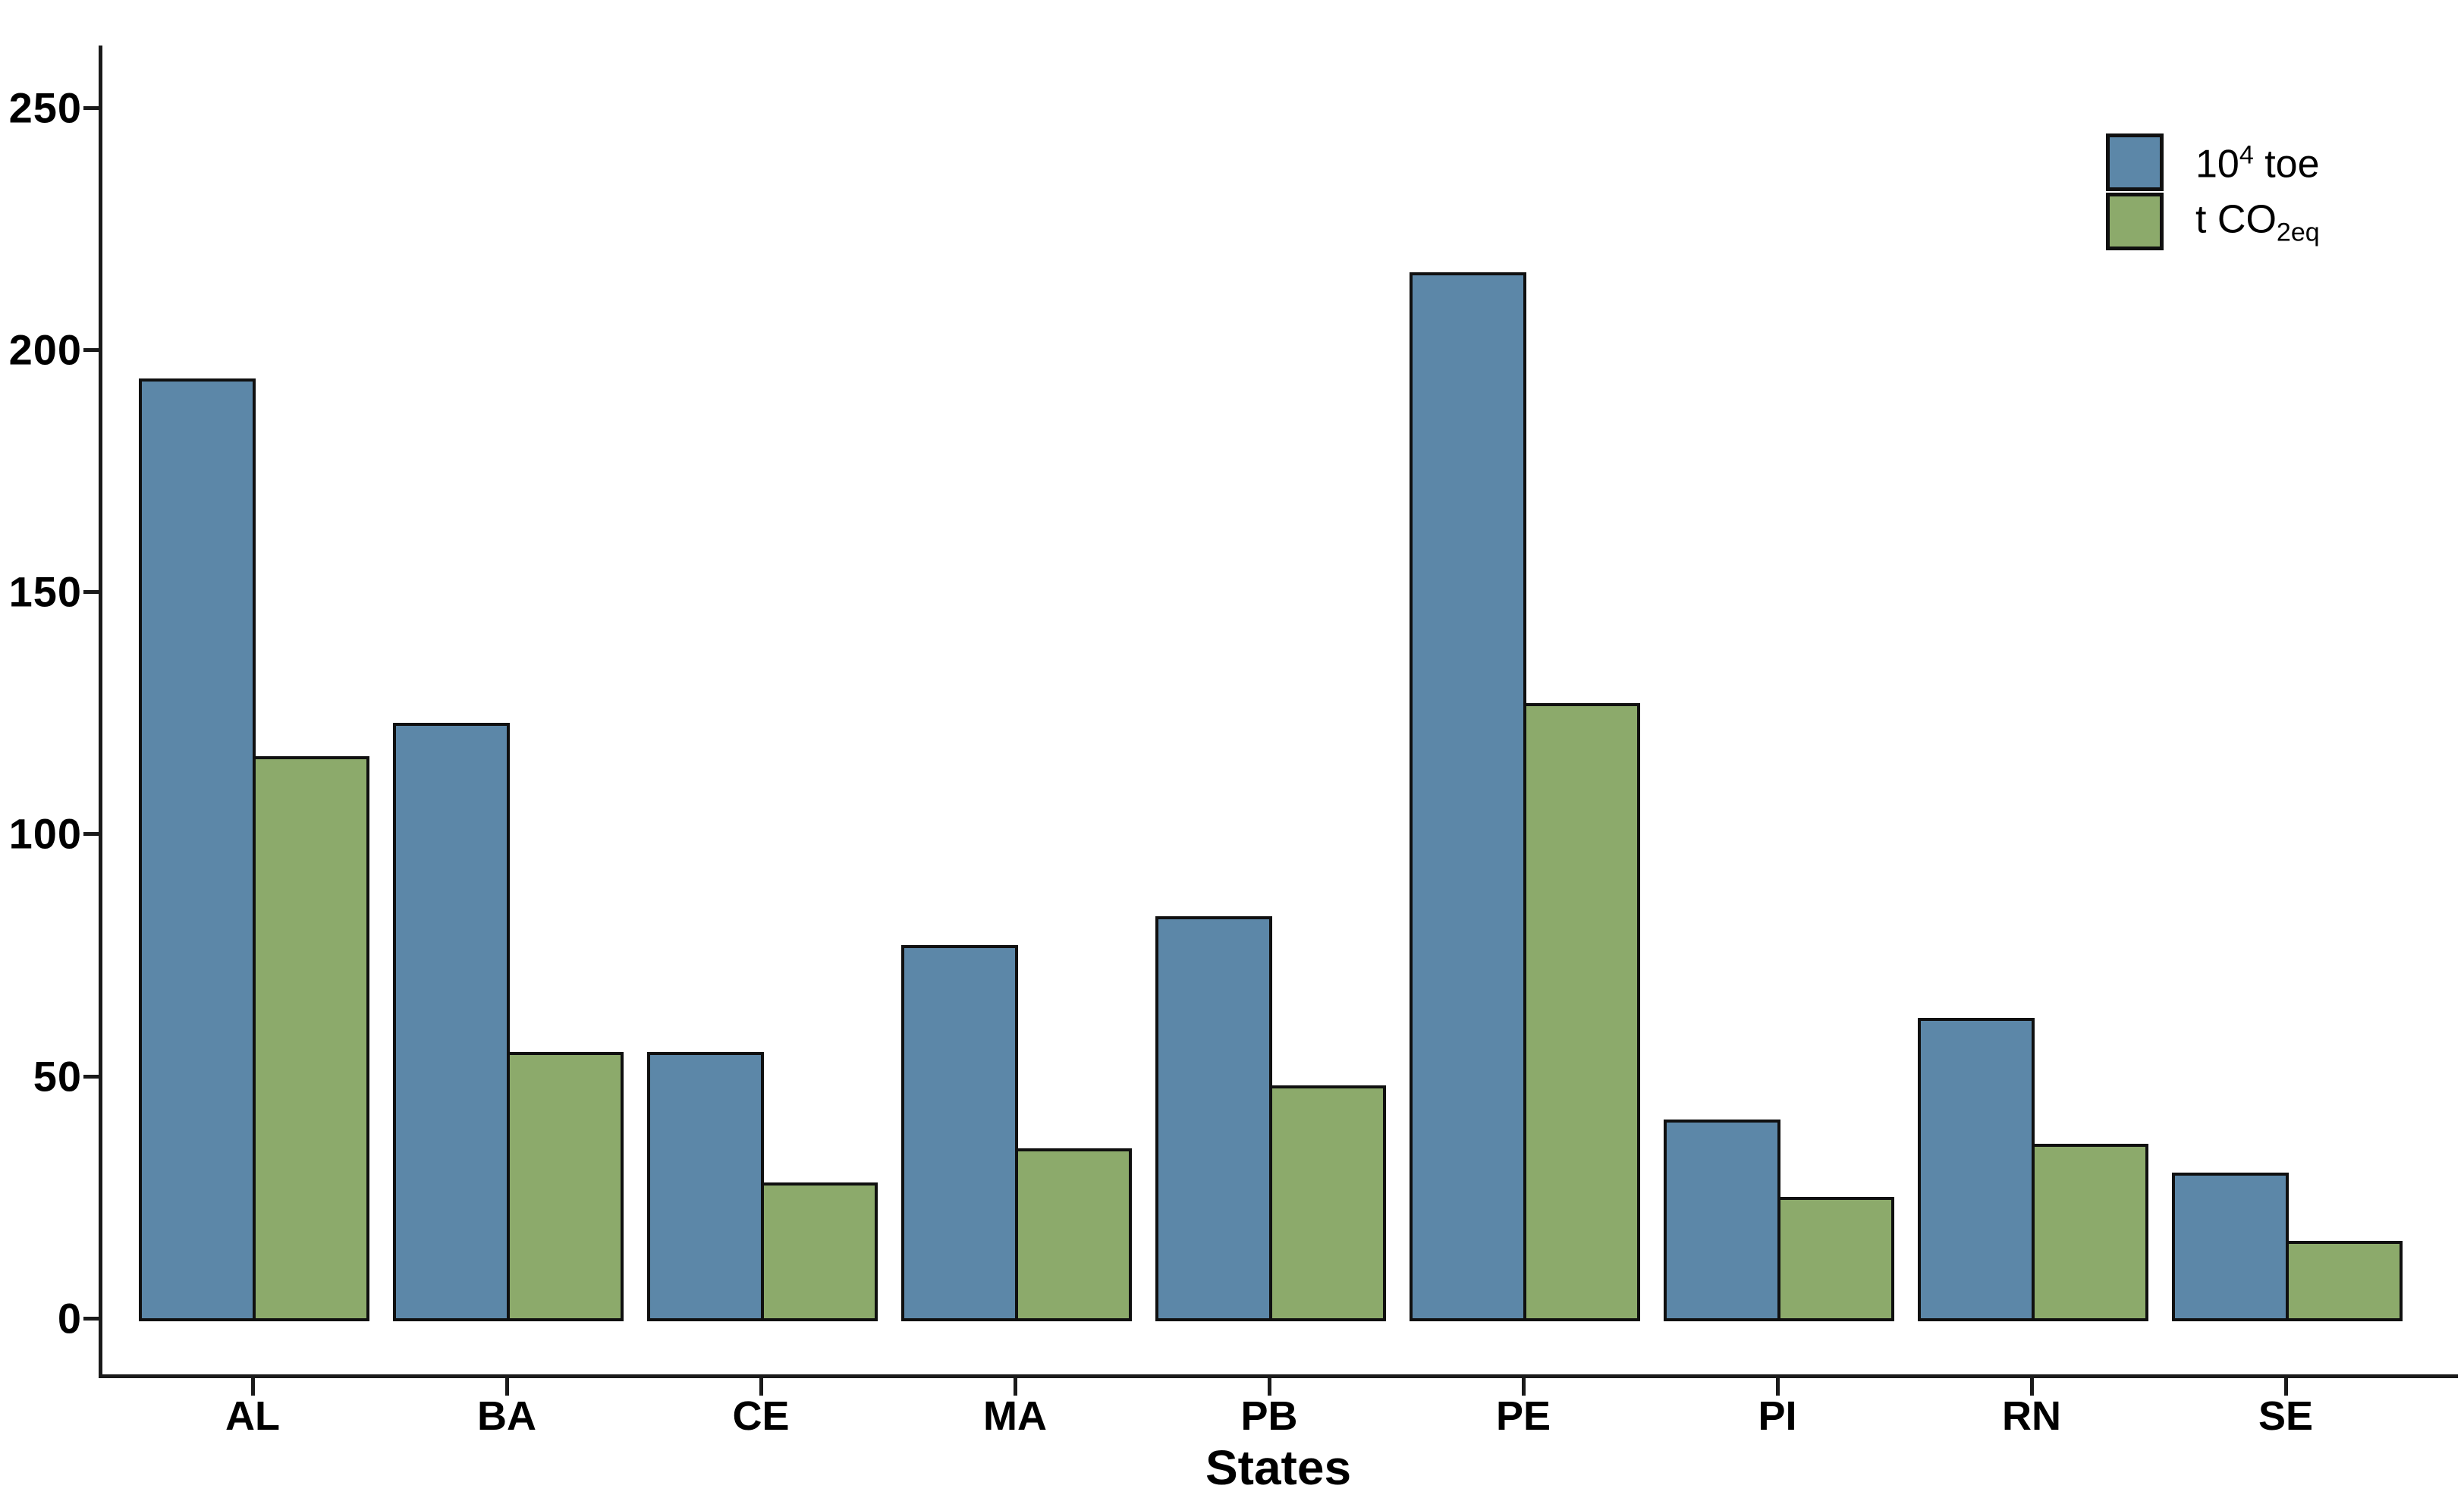  What do you see at coordinates (1269, 1416) in the screenshot?
I see `x-tick-label-pb: PB` at bounding box center [1269, 1416].